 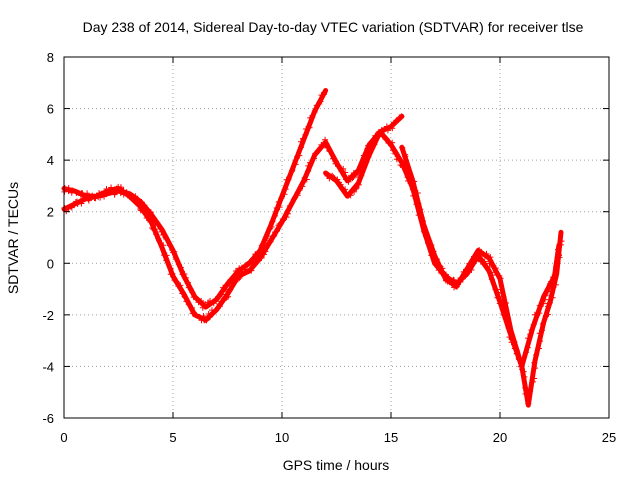 What do you see at coordinates (391, 437) in the screenshot?
I see `x-tick-label: 15` at bounding box center [391, 437].